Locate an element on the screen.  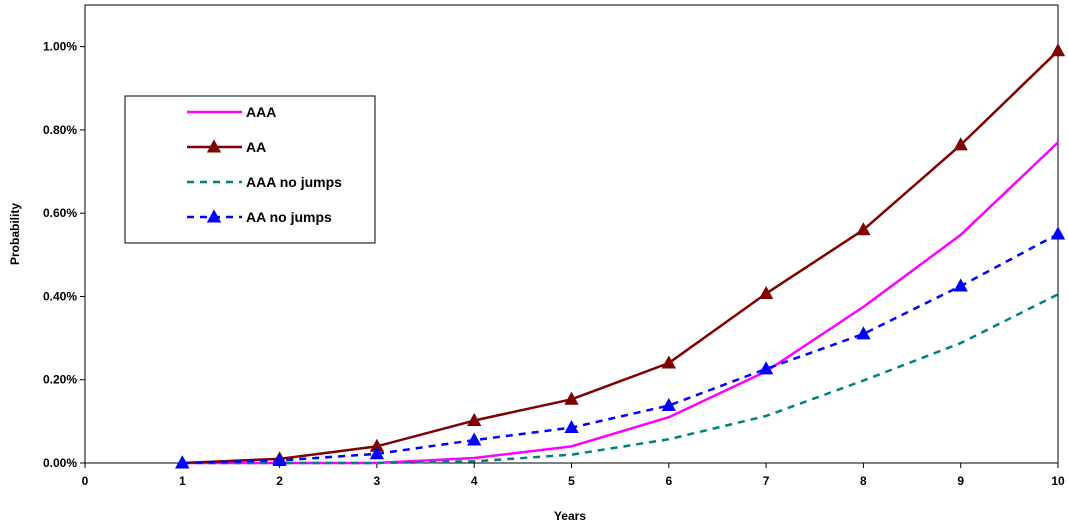
legend-item-aa-no-jumps: AA no jumps is located at coordinates (259, 217).